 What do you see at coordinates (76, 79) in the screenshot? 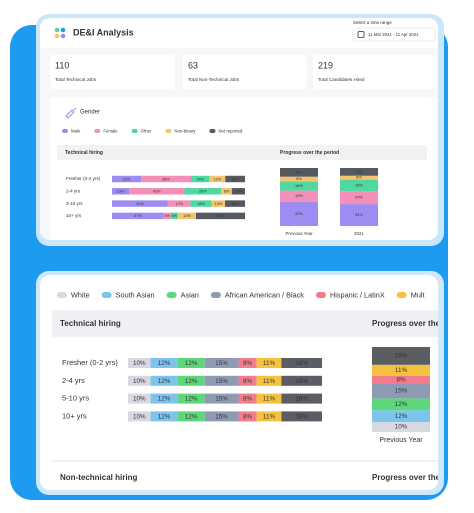
I see `stat-label: Total Technical Jobs` at bounding box center [76, 79].